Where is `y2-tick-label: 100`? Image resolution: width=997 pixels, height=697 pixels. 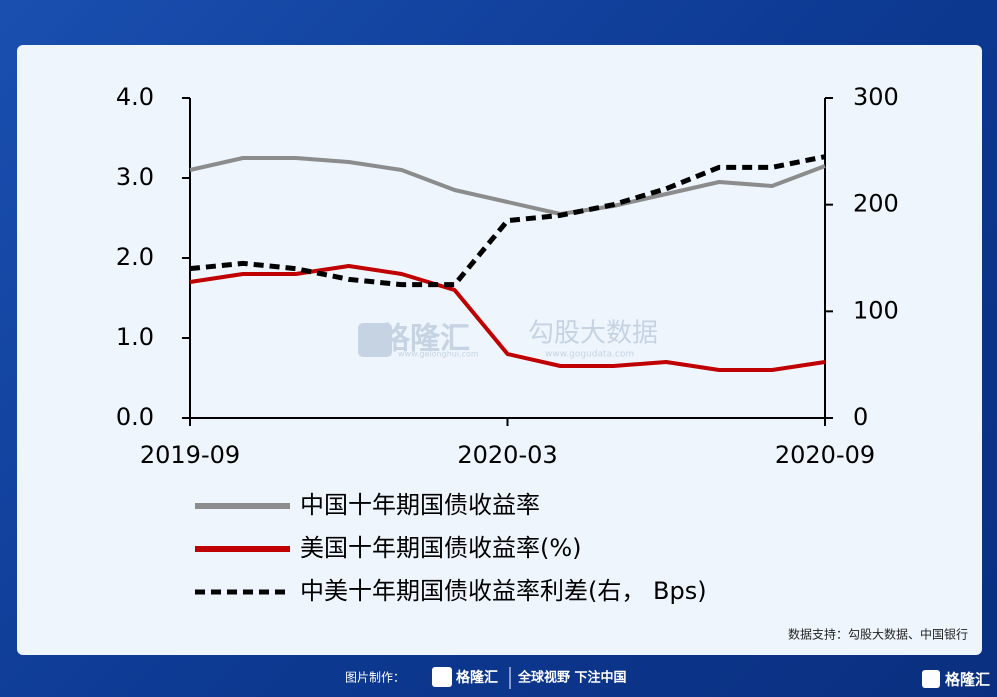 y2-tick-label: 100 is located at coordinates (876, 310).